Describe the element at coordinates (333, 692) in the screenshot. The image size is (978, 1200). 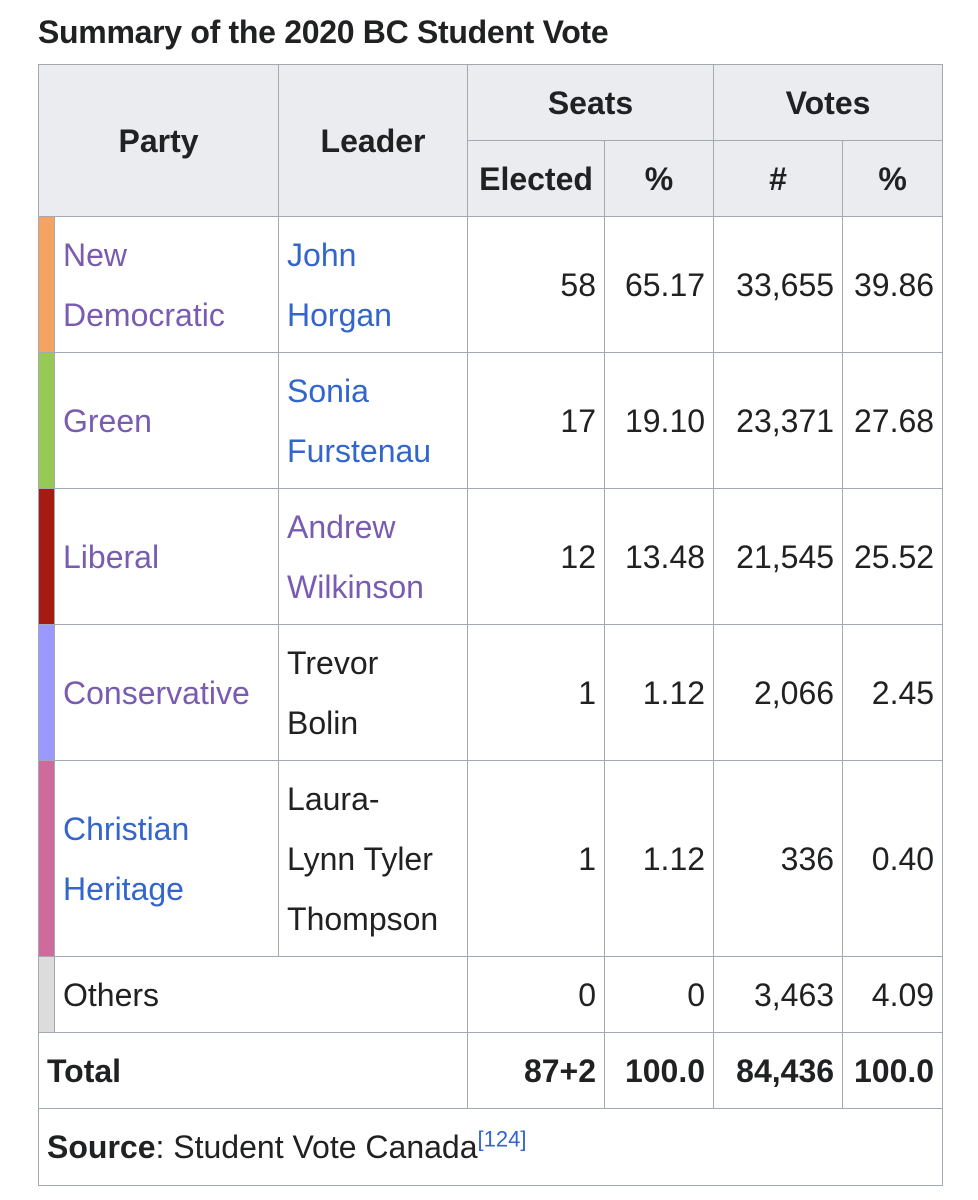
I see `leader-name: Trevor Bolin` at that location.